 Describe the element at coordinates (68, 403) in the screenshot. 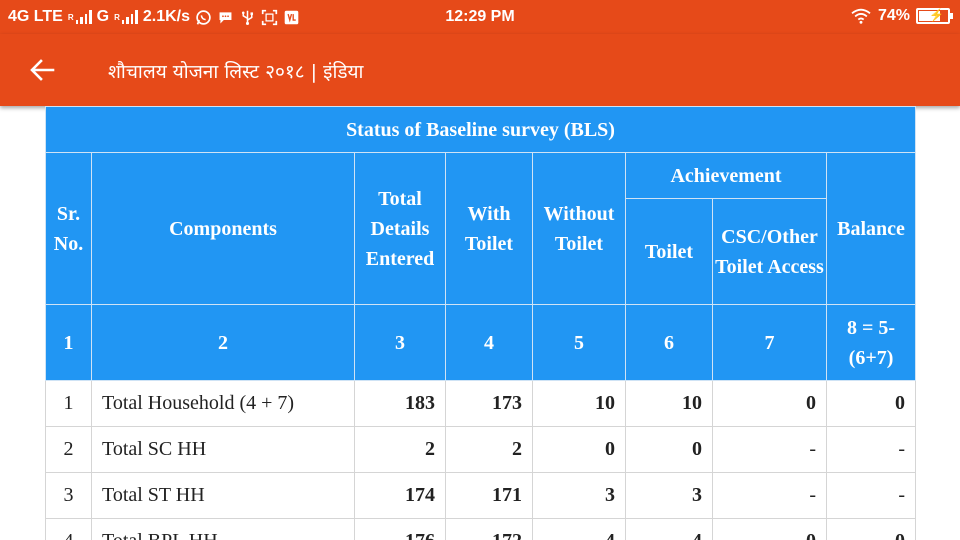

I see `cell-sr: 1` at that location.